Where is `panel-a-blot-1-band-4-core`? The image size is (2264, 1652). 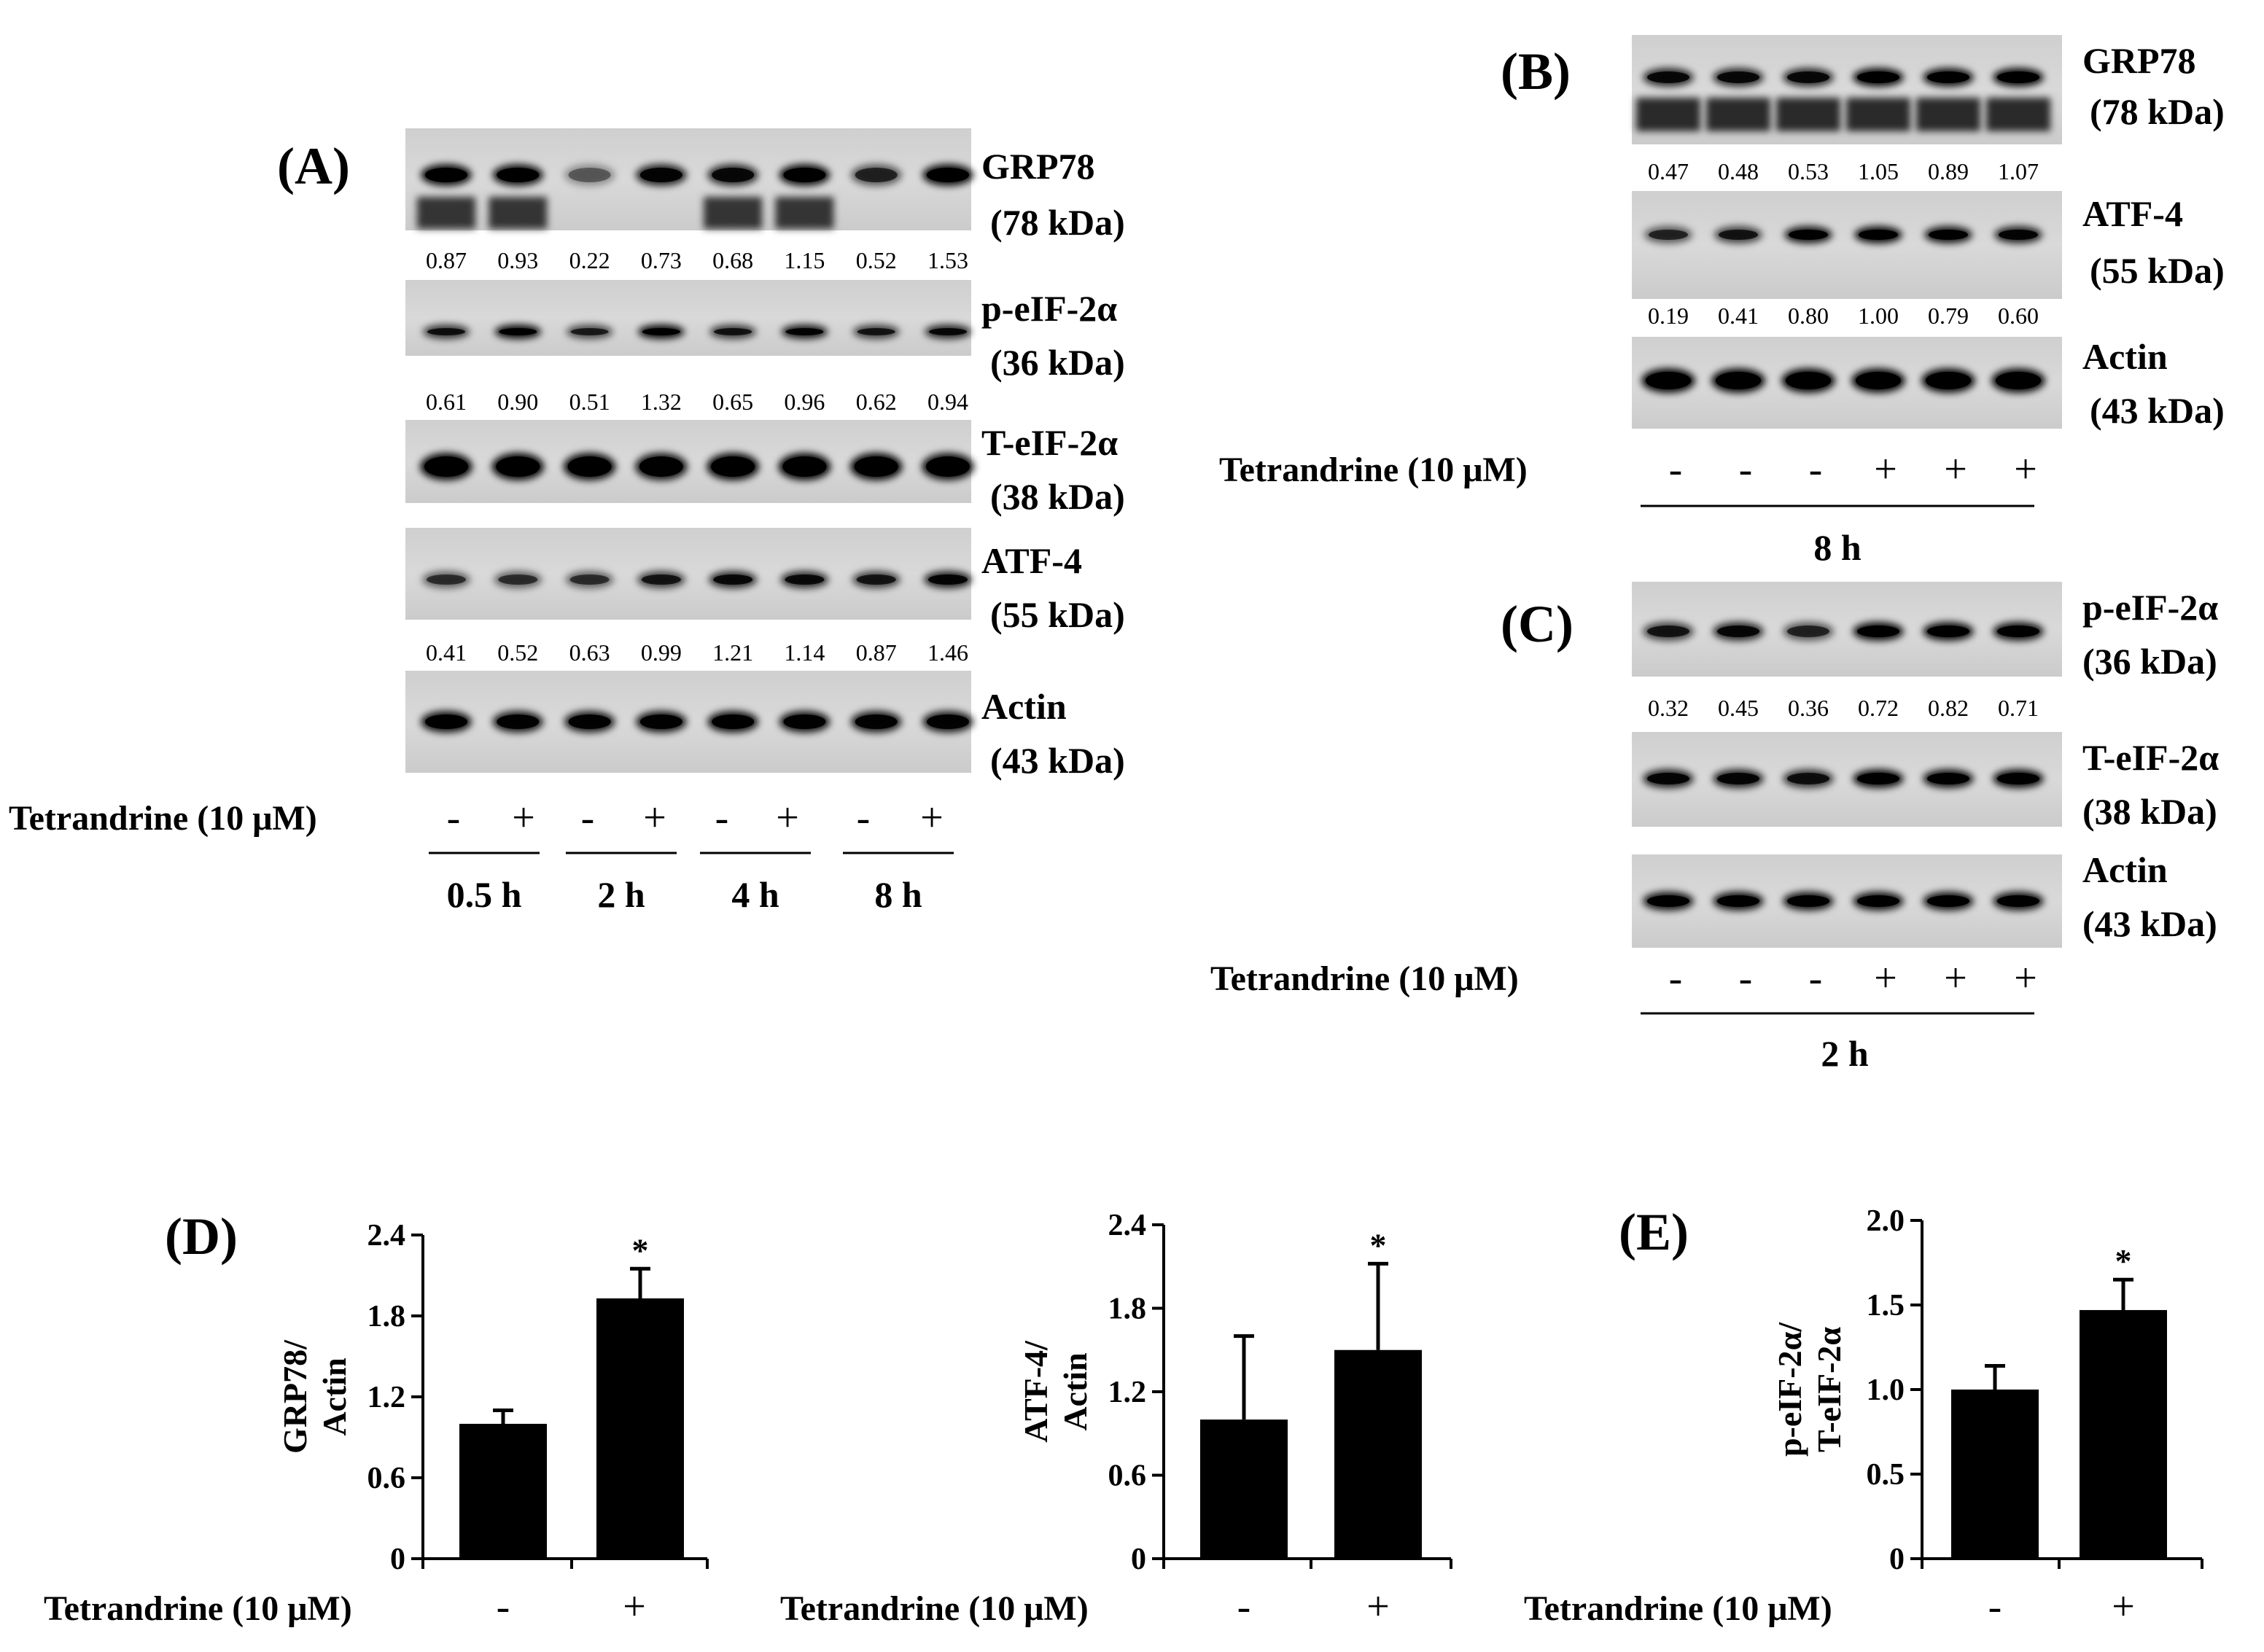
panel-a-blot-1-band-4-core is located at coordinates (733, 331).